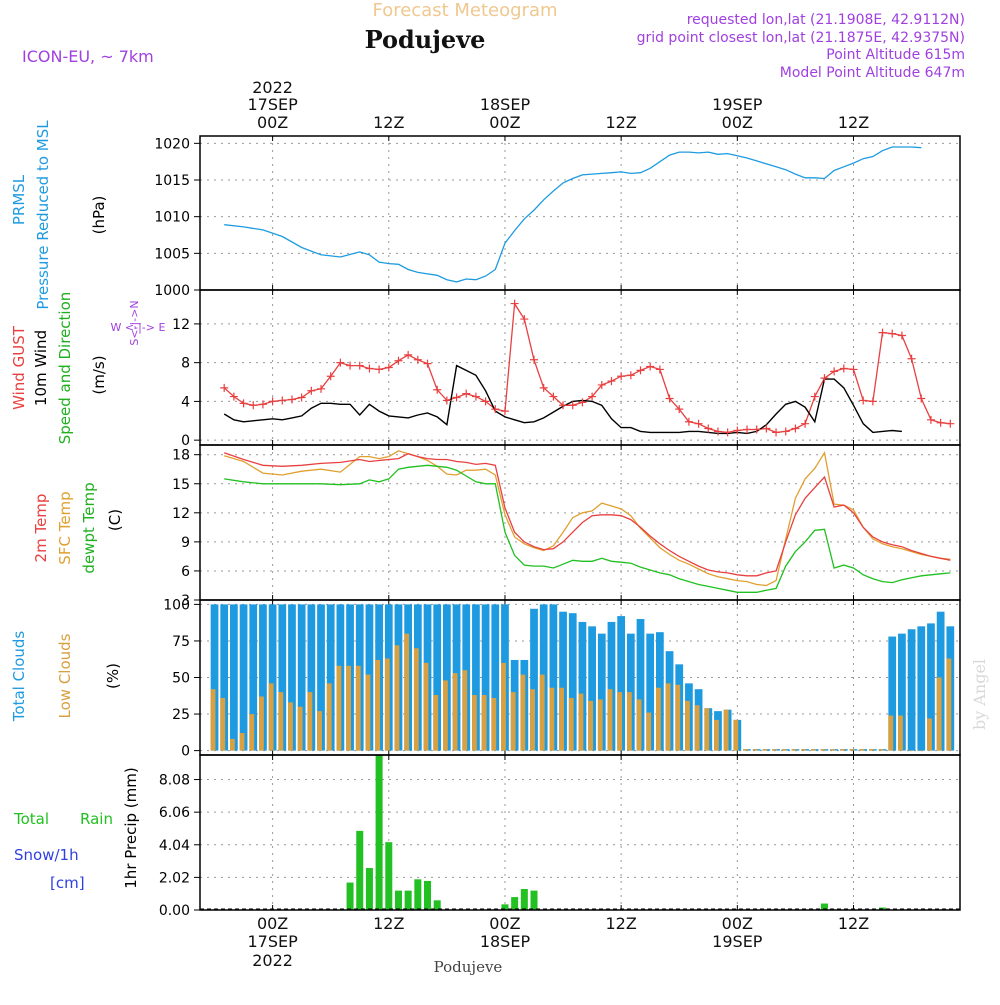 This screenshot has height=1005, width=1000. What do you see at coordinates (580, 832) in the screenshot?
I see `precipitation-frame` at bounding box center [580, 832].